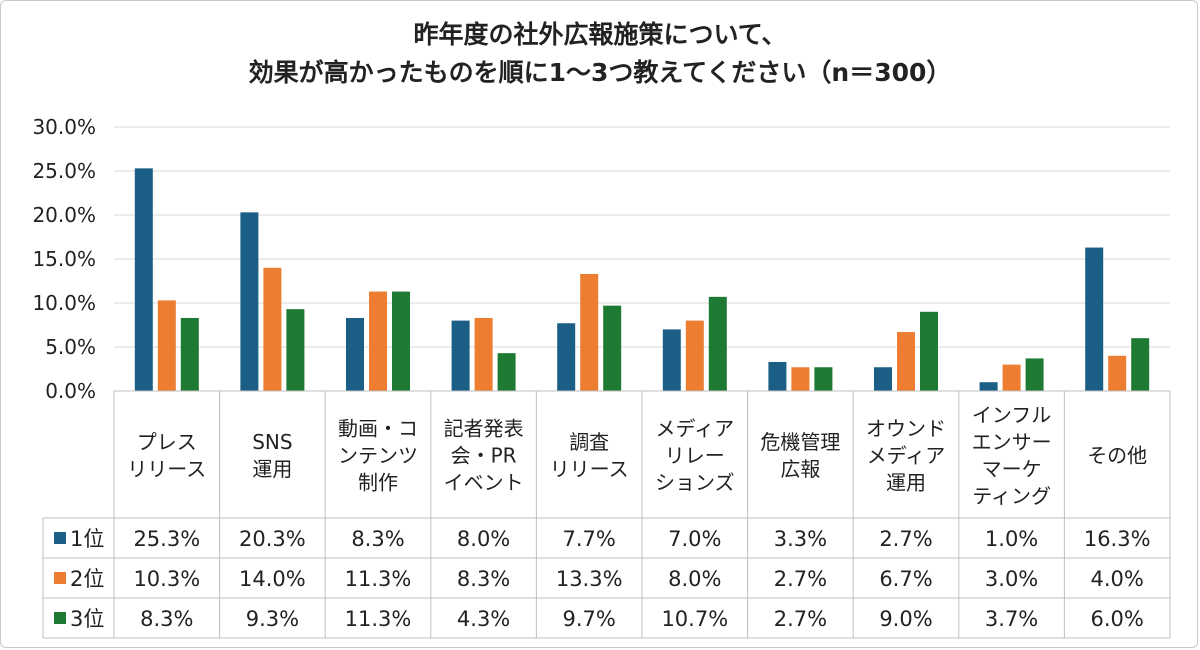  What do you see at coordinates (1011, 539) in the screenshot?
I see `data-label: 1.0%` at bounding box center [1011, 539].